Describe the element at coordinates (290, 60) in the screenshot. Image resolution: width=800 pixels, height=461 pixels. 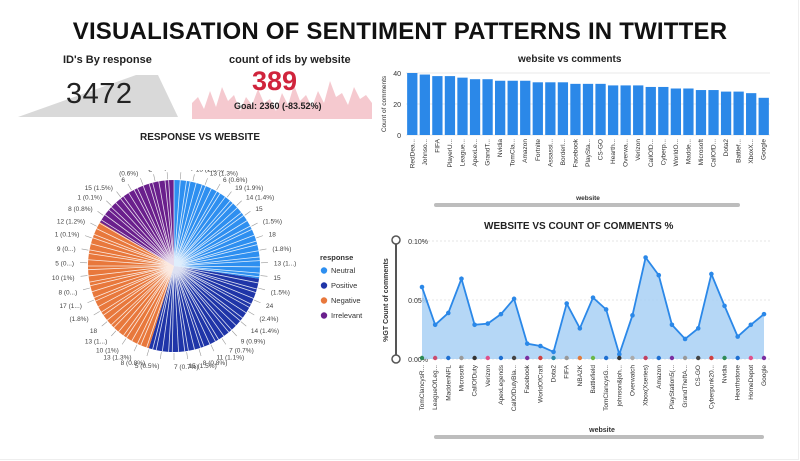
I see `kpi2-label: count of ids by website` at that location.